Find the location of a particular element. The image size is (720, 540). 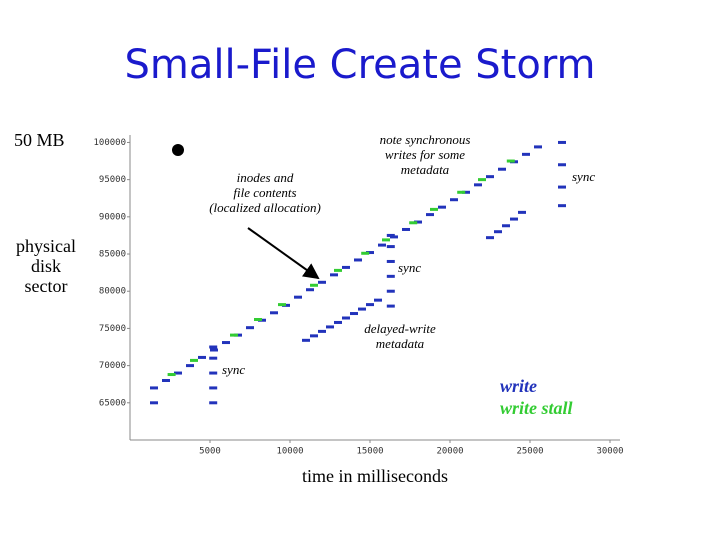

y-tick-label: 85000 is located at coordinates (112, 255).